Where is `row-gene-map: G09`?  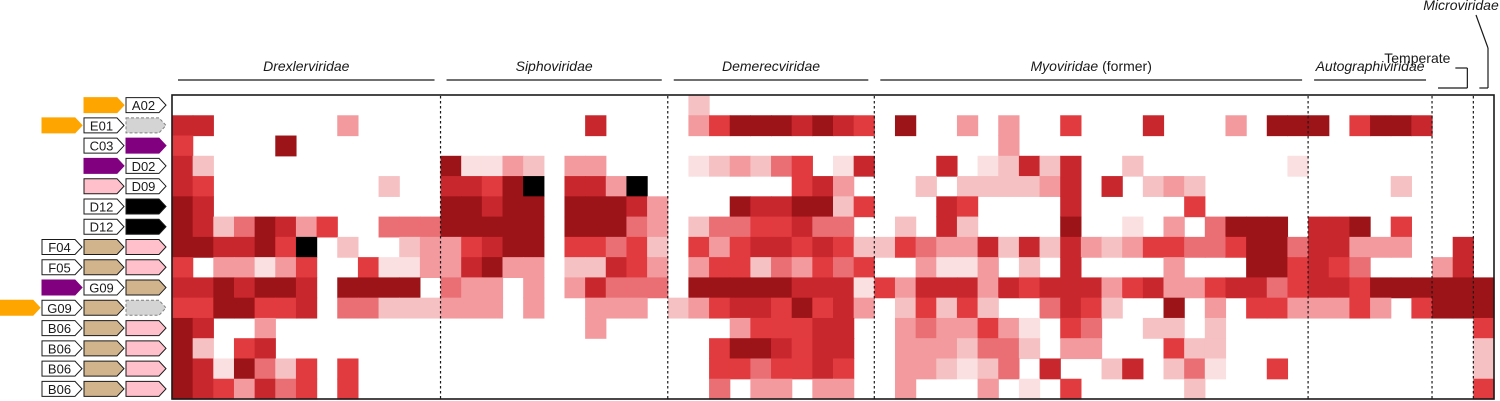
row-gene-map: G09 is located at coordinates (83, 307).